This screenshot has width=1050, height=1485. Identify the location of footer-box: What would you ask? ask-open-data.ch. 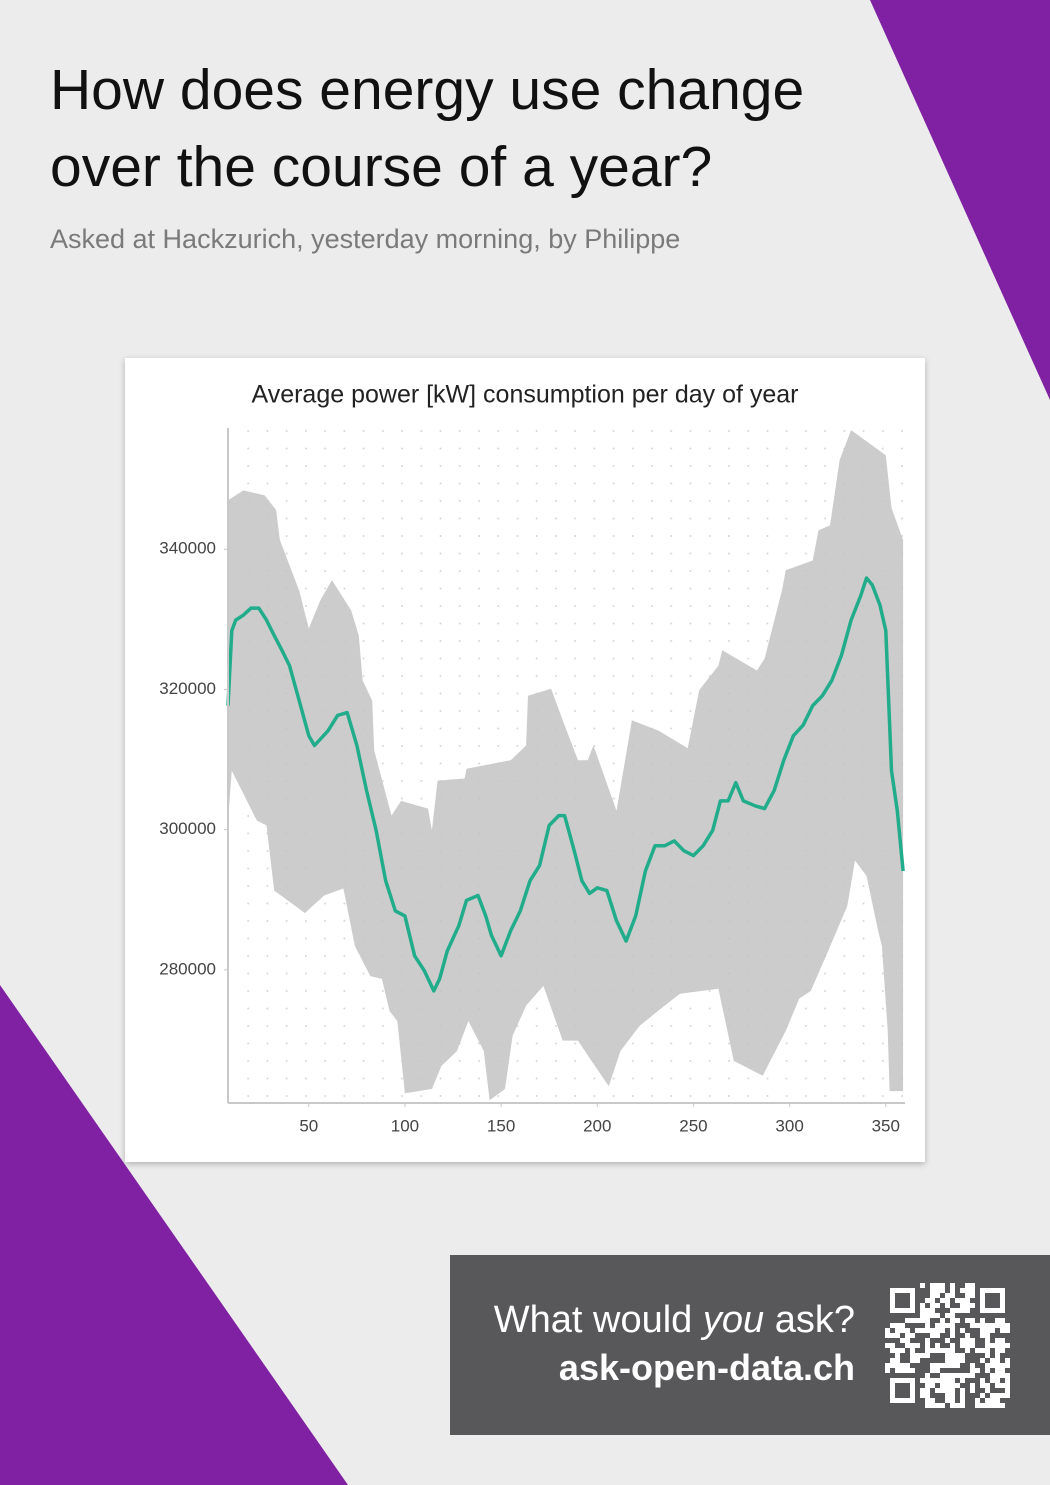
(750, 1345).